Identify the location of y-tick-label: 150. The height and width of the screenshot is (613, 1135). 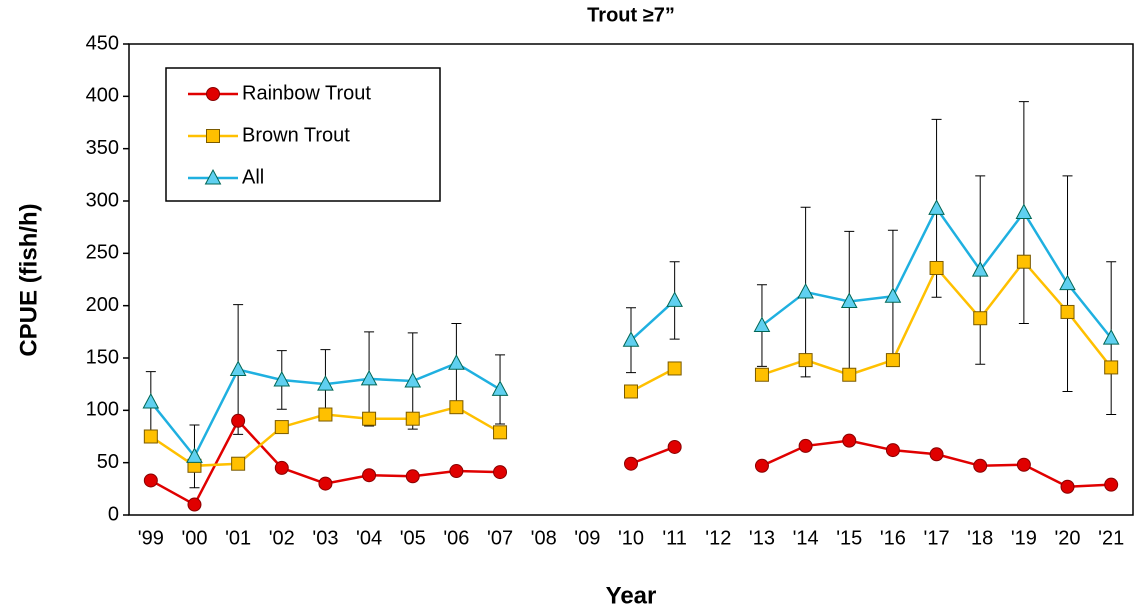
(102, 357).